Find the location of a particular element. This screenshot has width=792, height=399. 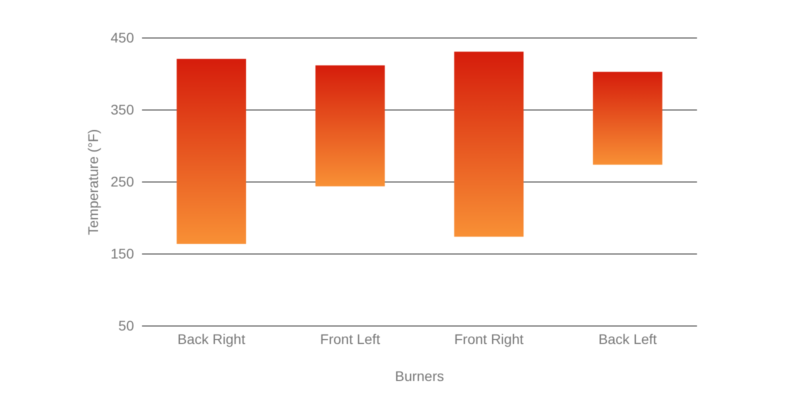

x-tick-label: Back Right is located at coordinates (212, 338).